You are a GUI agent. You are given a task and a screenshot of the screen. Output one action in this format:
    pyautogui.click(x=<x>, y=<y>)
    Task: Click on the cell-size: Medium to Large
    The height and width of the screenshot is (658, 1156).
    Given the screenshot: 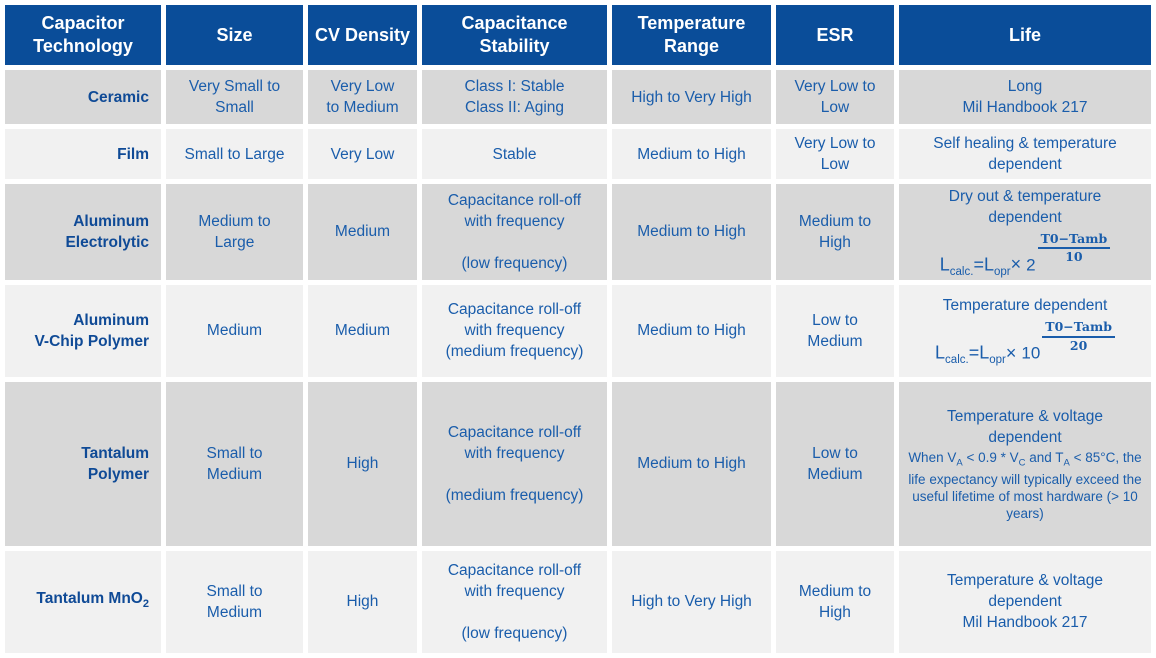 What is the action you would take?
    pyautogui.click(x=234, y=232)
    